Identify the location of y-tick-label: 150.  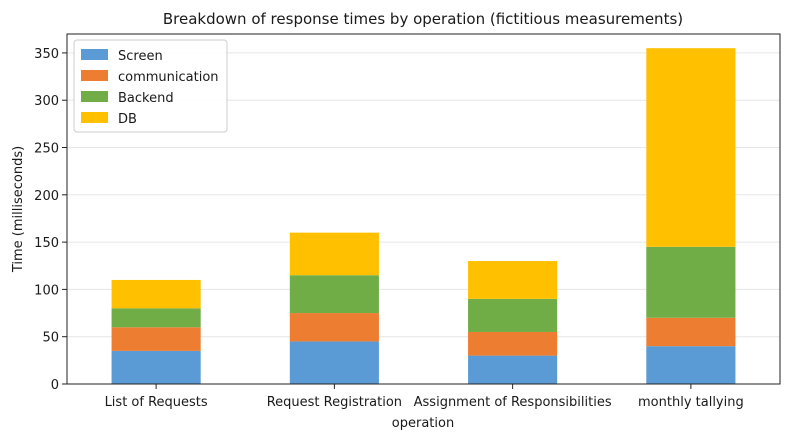
(46, 243).